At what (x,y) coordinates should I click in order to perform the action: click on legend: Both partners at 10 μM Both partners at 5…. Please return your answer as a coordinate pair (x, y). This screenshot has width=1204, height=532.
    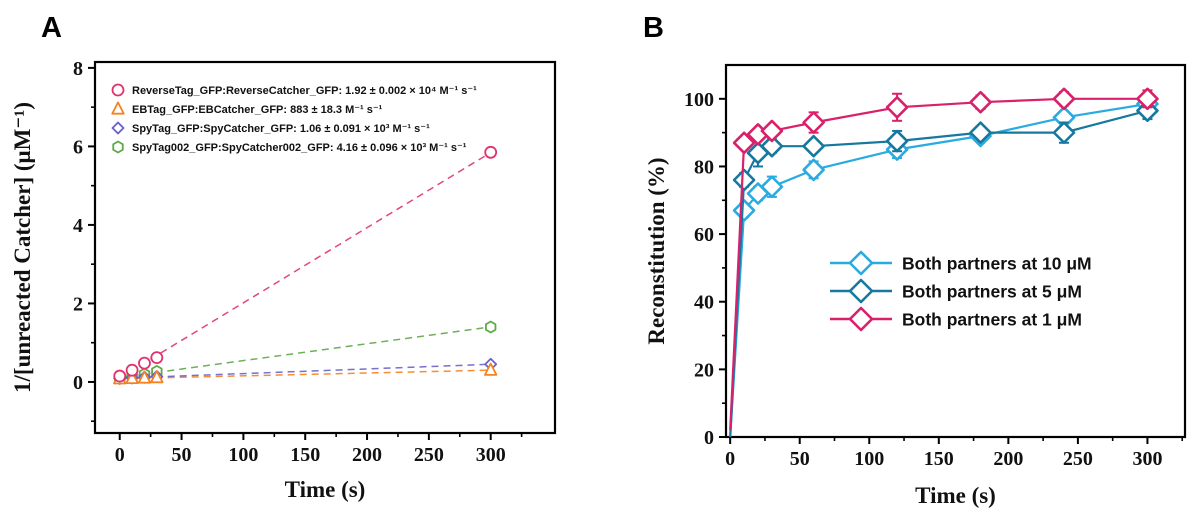
    Looking at the image, I should click on (961, 291).